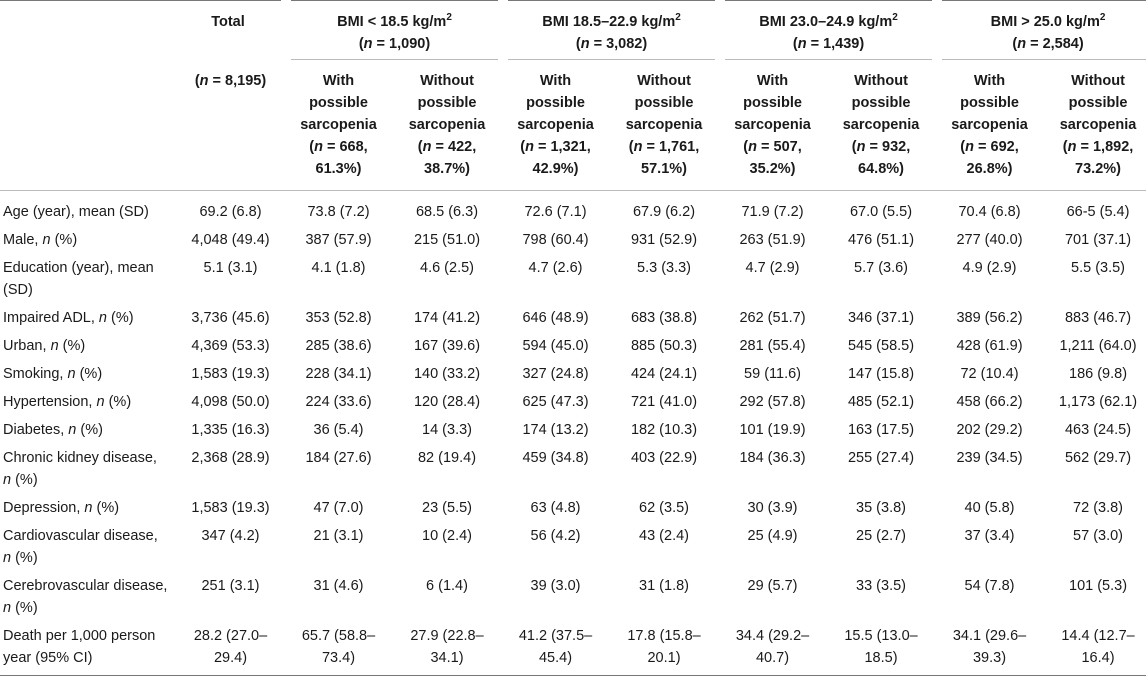  What do you see at coordinates (664, 268) in the screenshot?
I see `table-cell: 5.3 (3.3)` at bounding box center [664, 268].